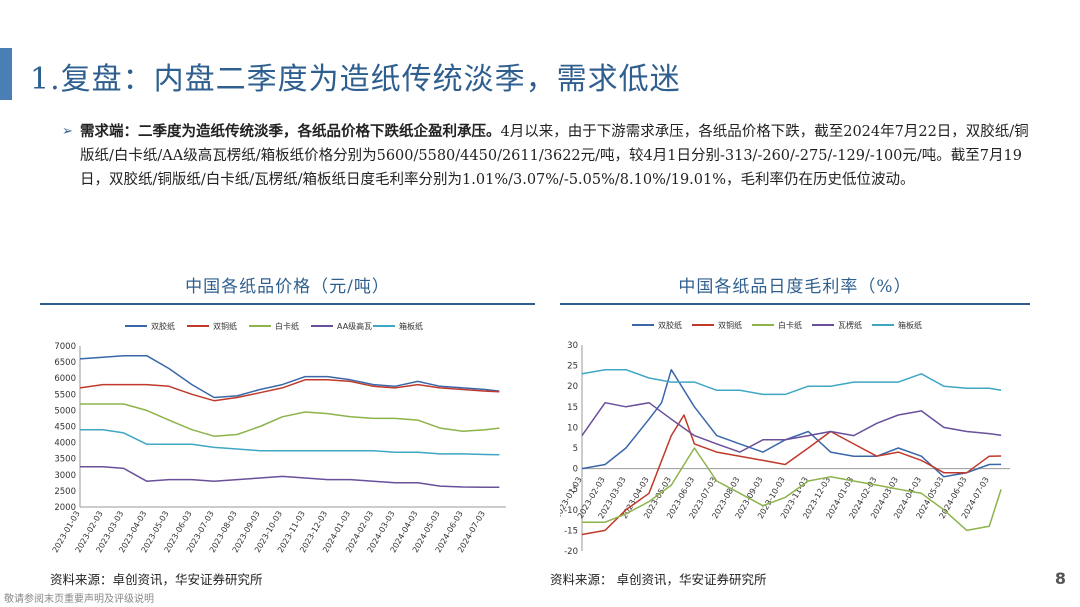  I want to click on y-tick-label: 5, so click(575, 449).